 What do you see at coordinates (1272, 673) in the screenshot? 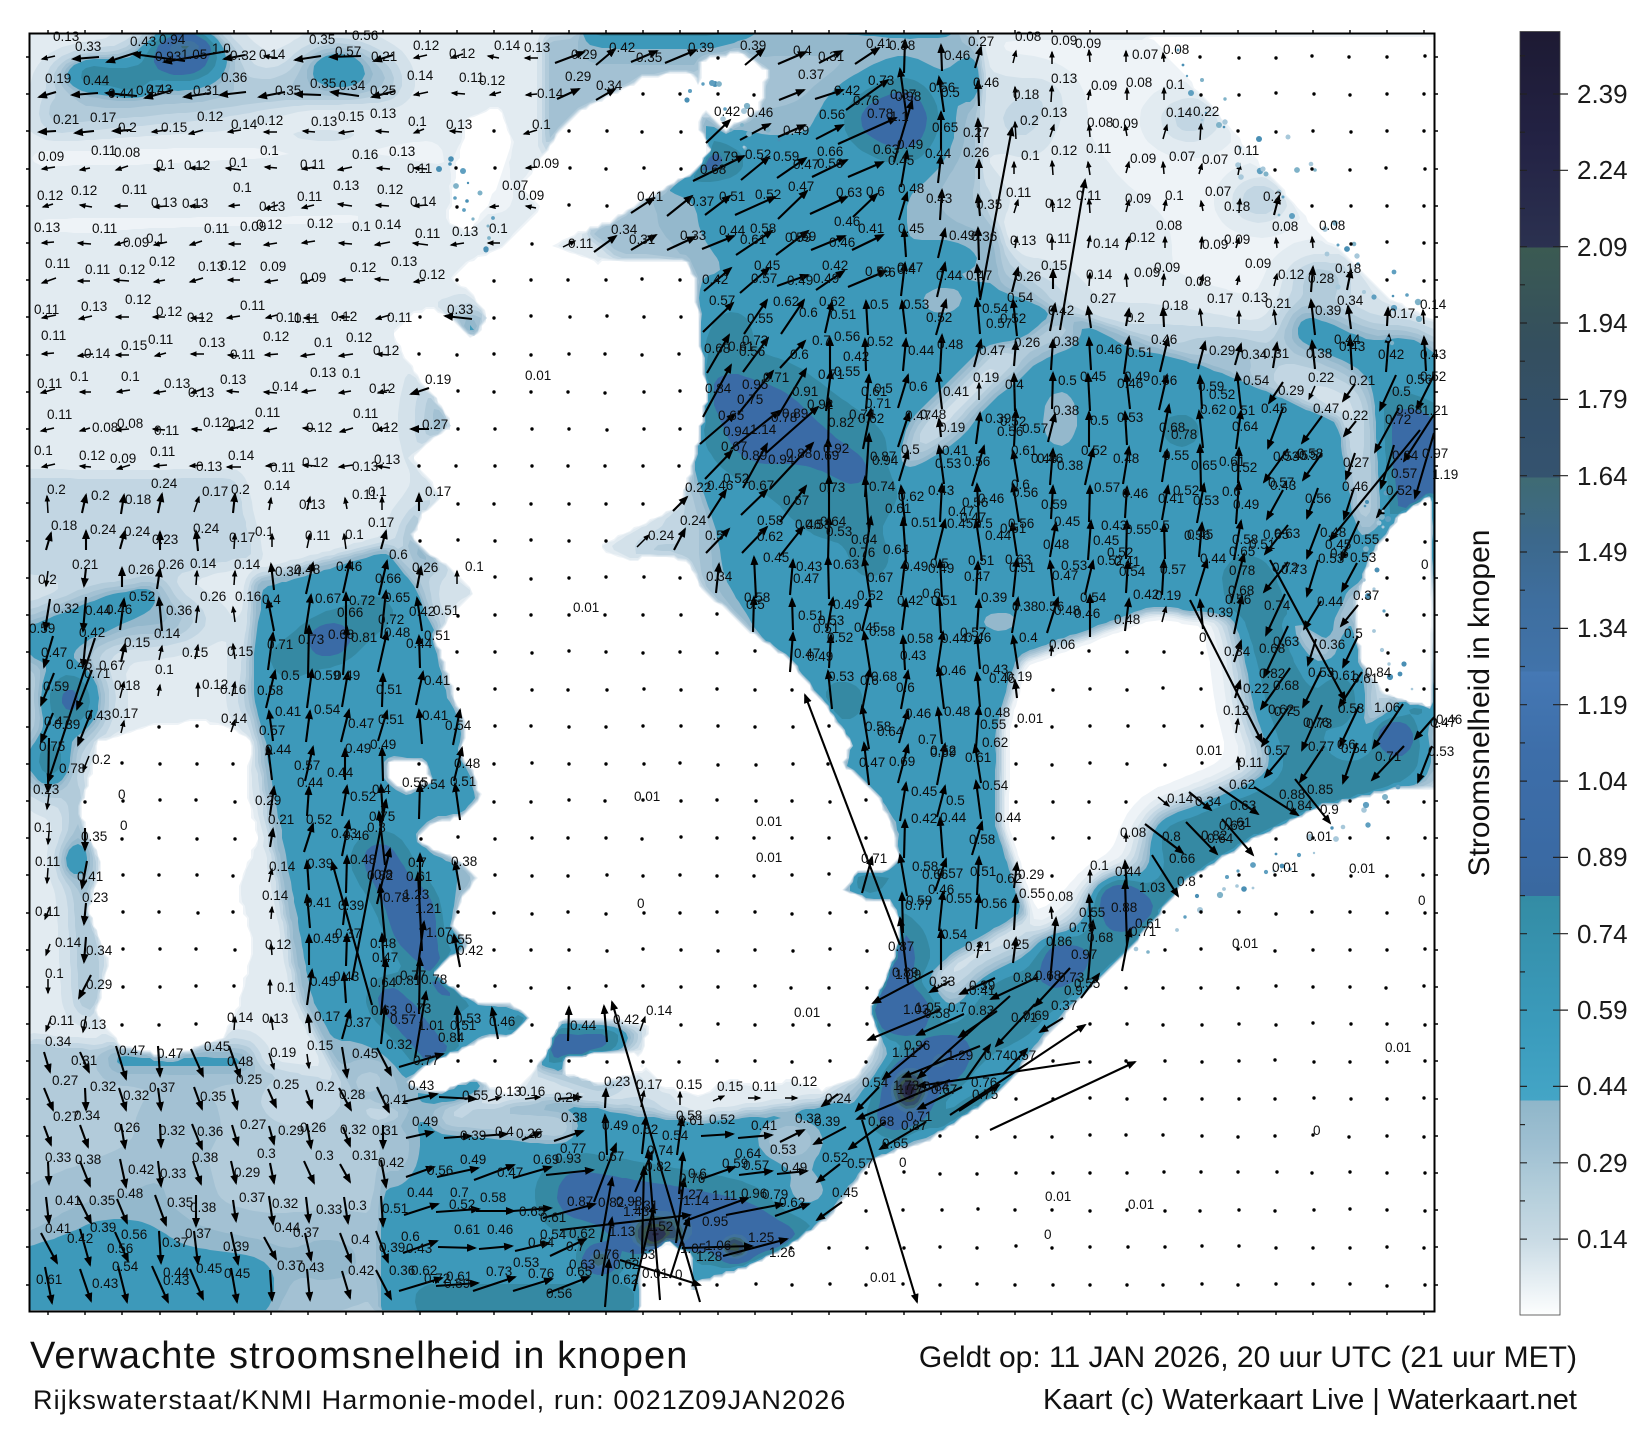
I see `svg-text: 0.82` at bounding box center [1272, 673].